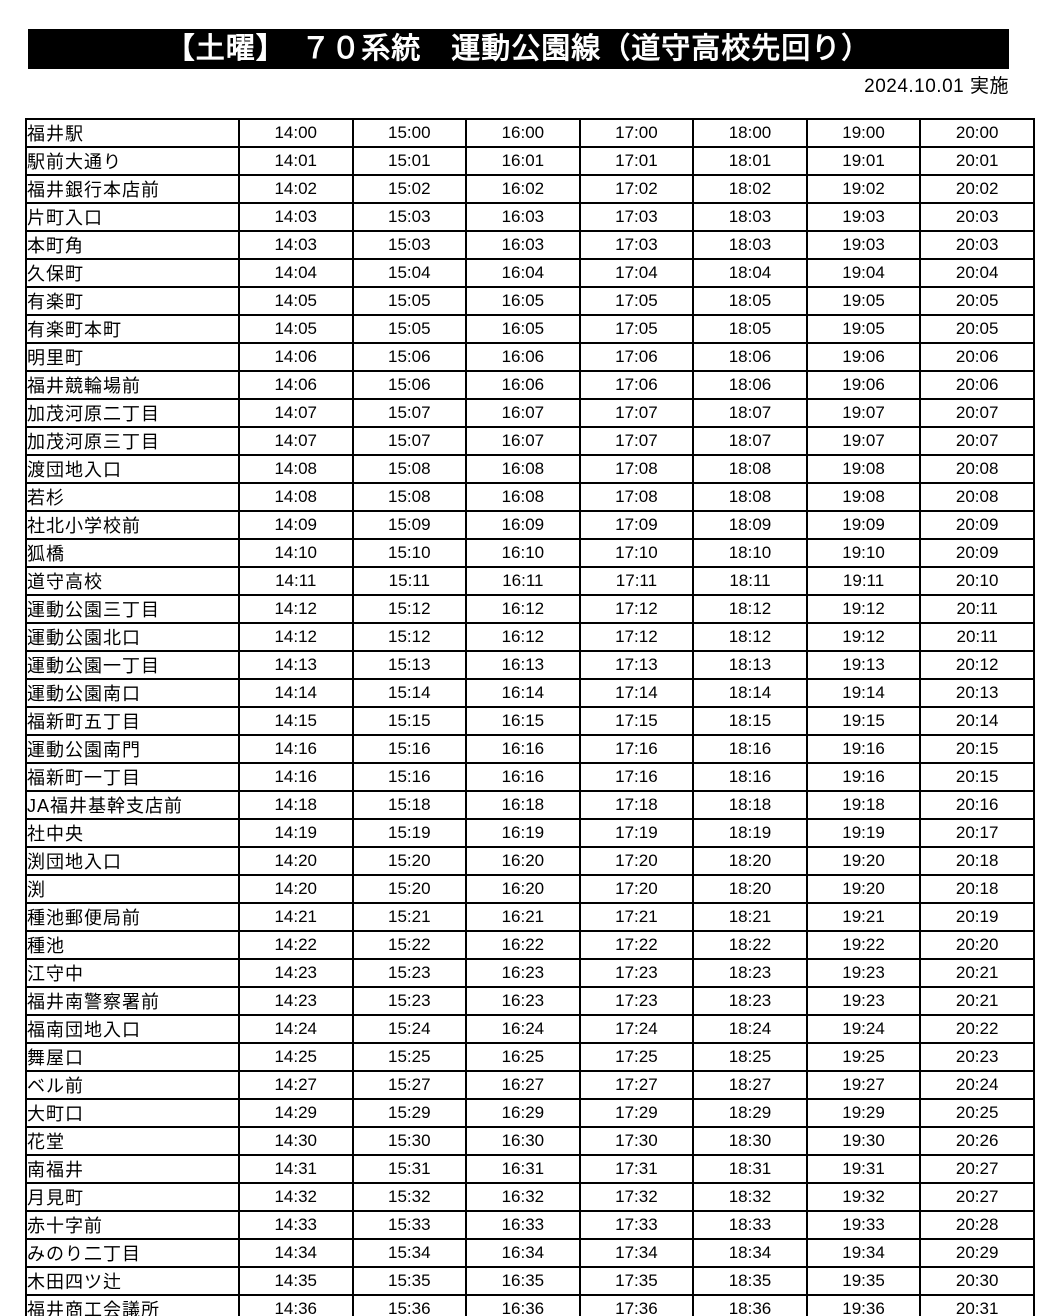 The image size is (1040, 1316). I want to click on time-cell: 19:14, so click(863, 693).